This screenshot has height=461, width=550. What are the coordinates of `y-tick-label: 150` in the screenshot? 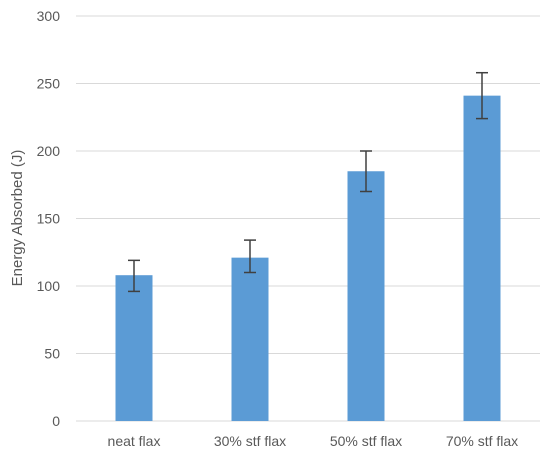 It's located at (49, 219).